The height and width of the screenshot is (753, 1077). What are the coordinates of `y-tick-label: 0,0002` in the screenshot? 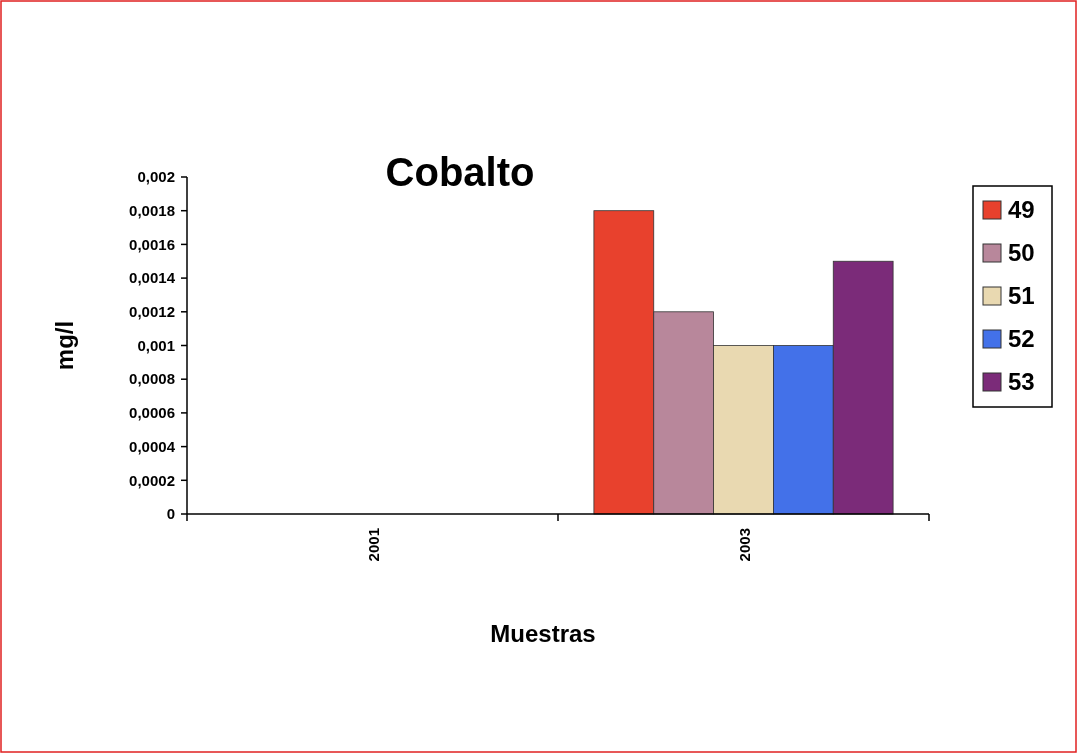 It's located at (152, 480).